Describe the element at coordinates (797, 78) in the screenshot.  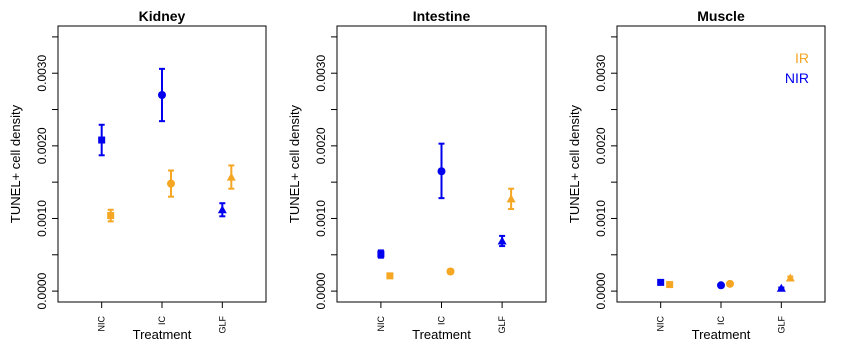
I see `legend-entry-nir: NIR` at that location.